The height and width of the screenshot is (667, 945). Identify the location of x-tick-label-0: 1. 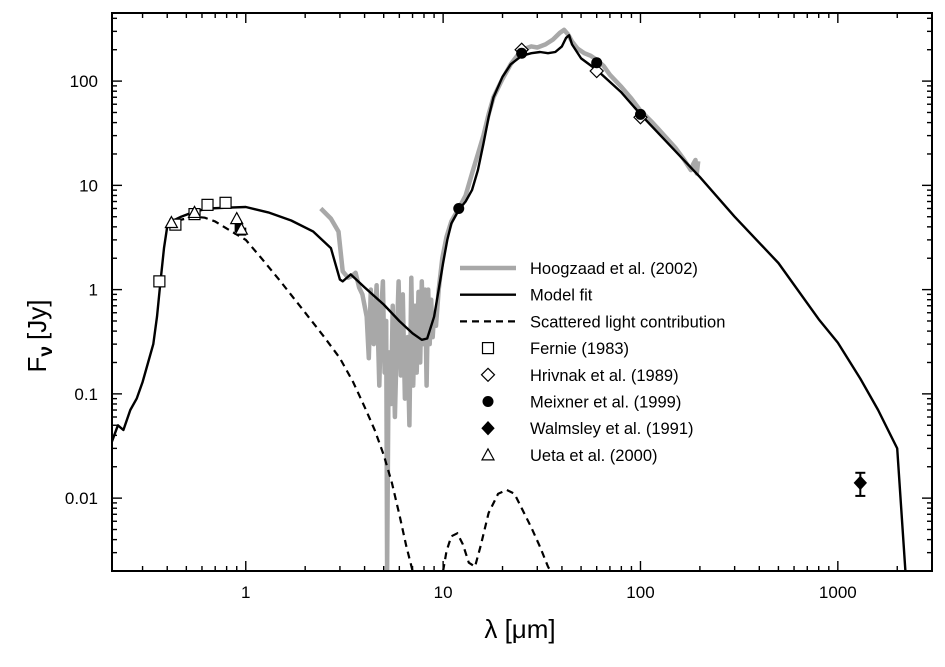
(245, 592).